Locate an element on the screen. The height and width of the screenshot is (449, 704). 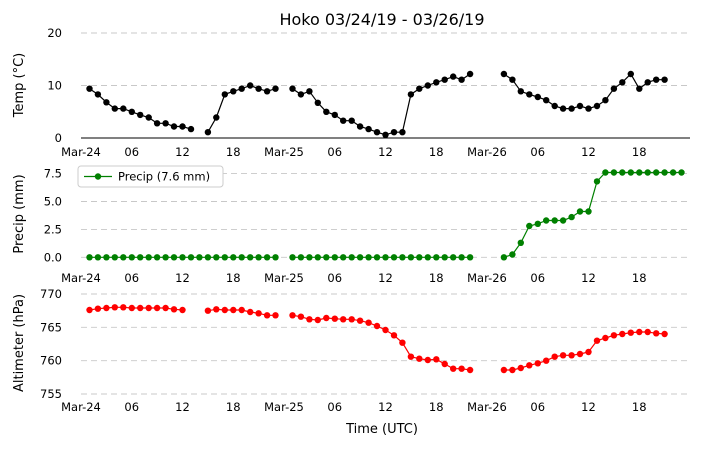
y-tick-label: 770 is located at coordinates (51, 294).